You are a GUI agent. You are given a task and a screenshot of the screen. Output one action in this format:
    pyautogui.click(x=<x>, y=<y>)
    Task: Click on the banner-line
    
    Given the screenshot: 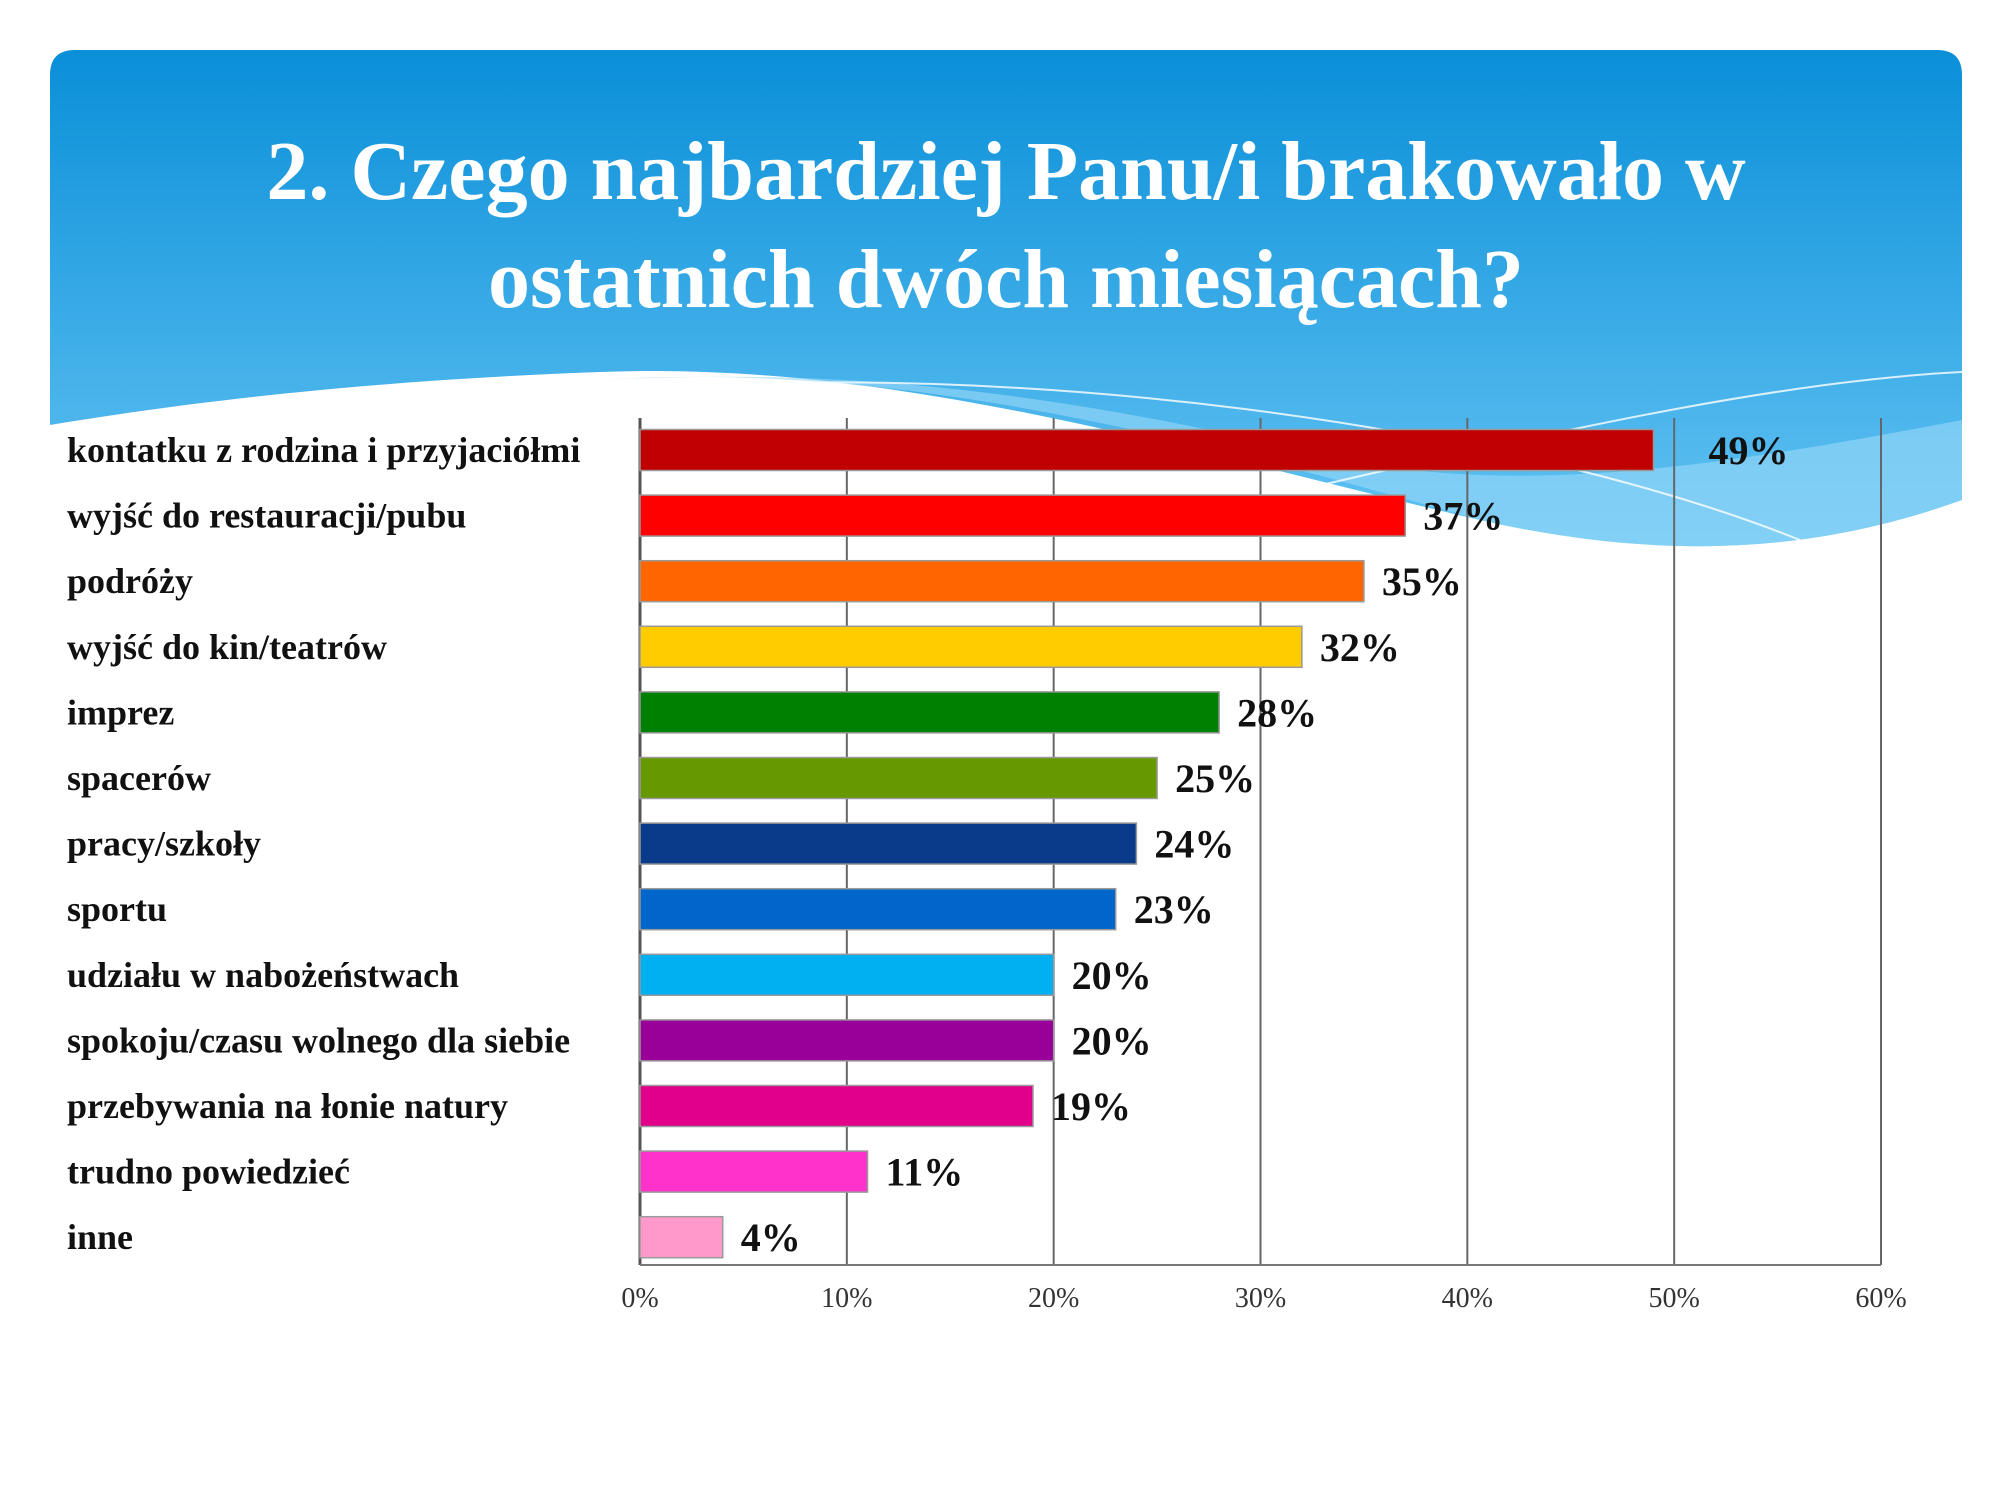 What is the action you would take?
    pyautogui.click(x=1220, y=461)
    